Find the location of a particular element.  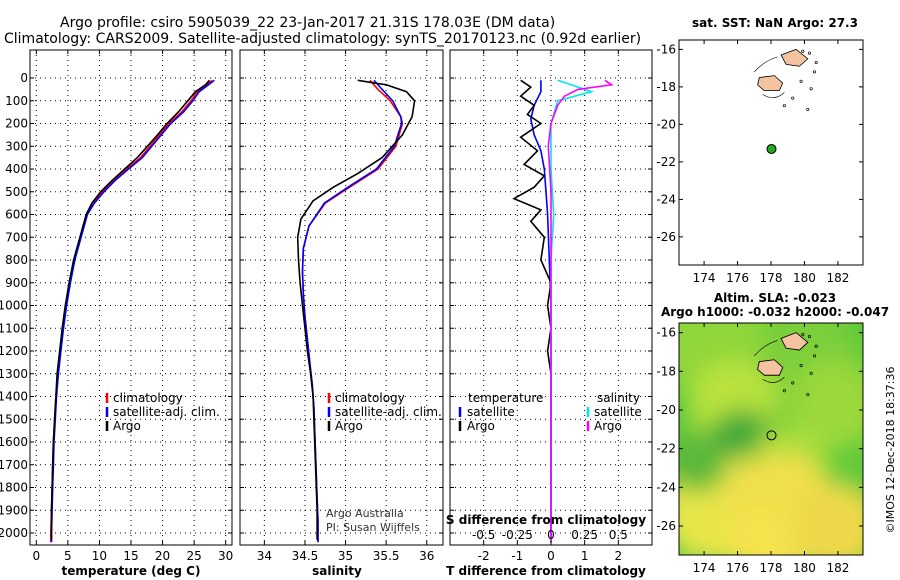

x-tick-label: 35 is located at coordinates (345, 556).